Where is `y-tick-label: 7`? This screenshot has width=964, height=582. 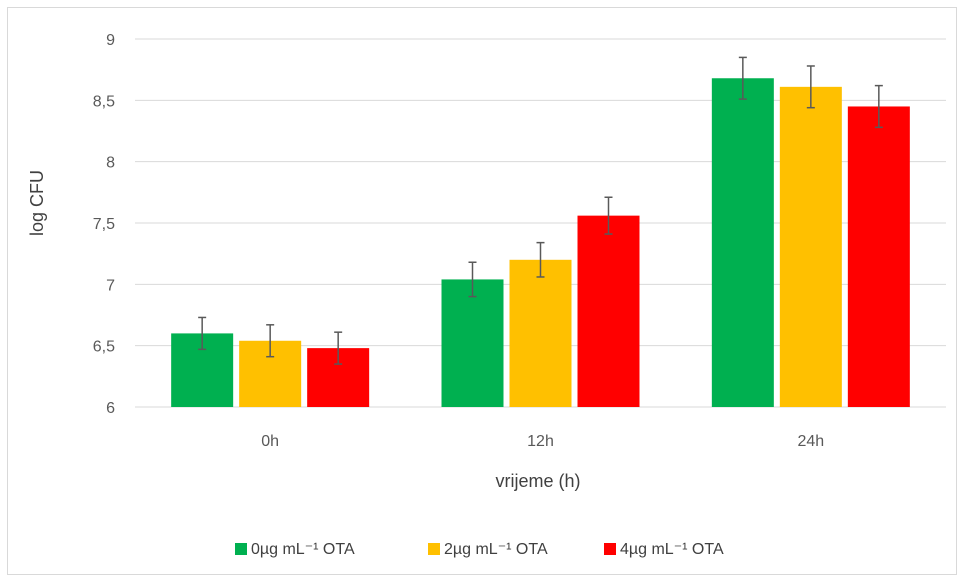 y-tick-label: 7 is located at coordinates (110, 285).